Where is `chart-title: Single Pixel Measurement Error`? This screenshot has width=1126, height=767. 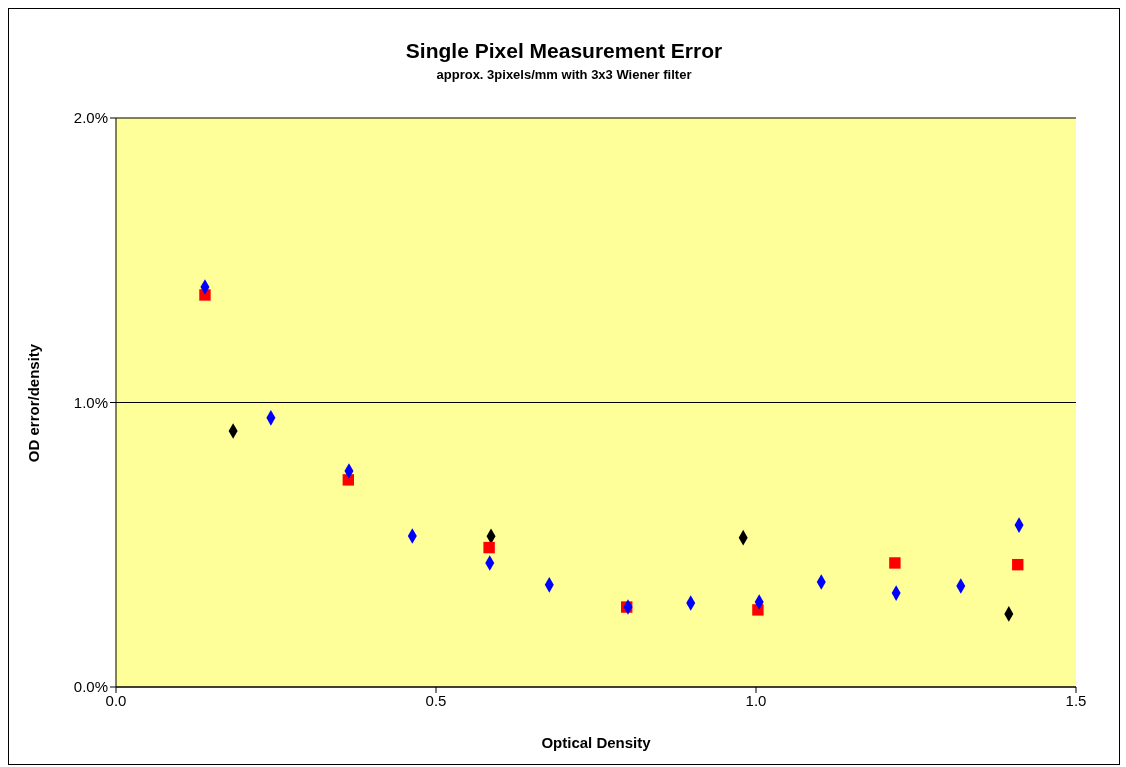 chart-title: Single Pixel Measurement Error is located at coordinates (564, 51).